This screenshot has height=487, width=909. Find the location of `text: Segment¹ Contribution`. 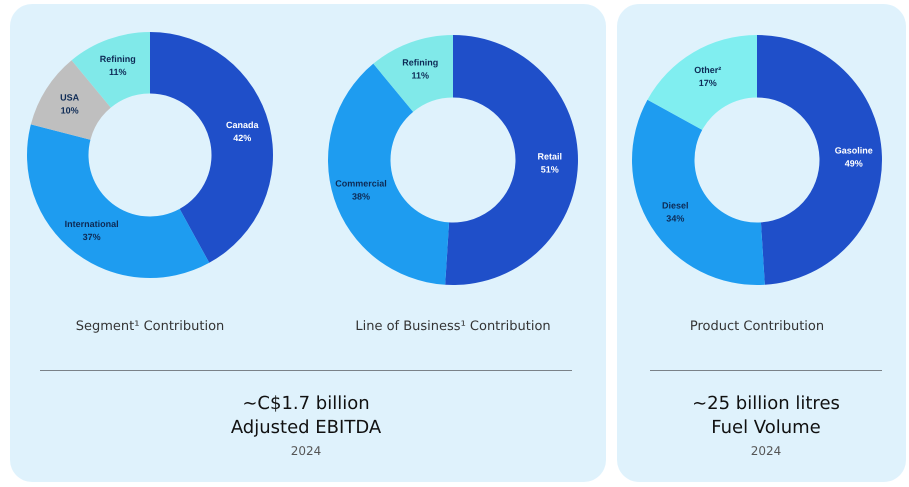

text: Segment¹ Contribution is located at coordinates (150, 326).